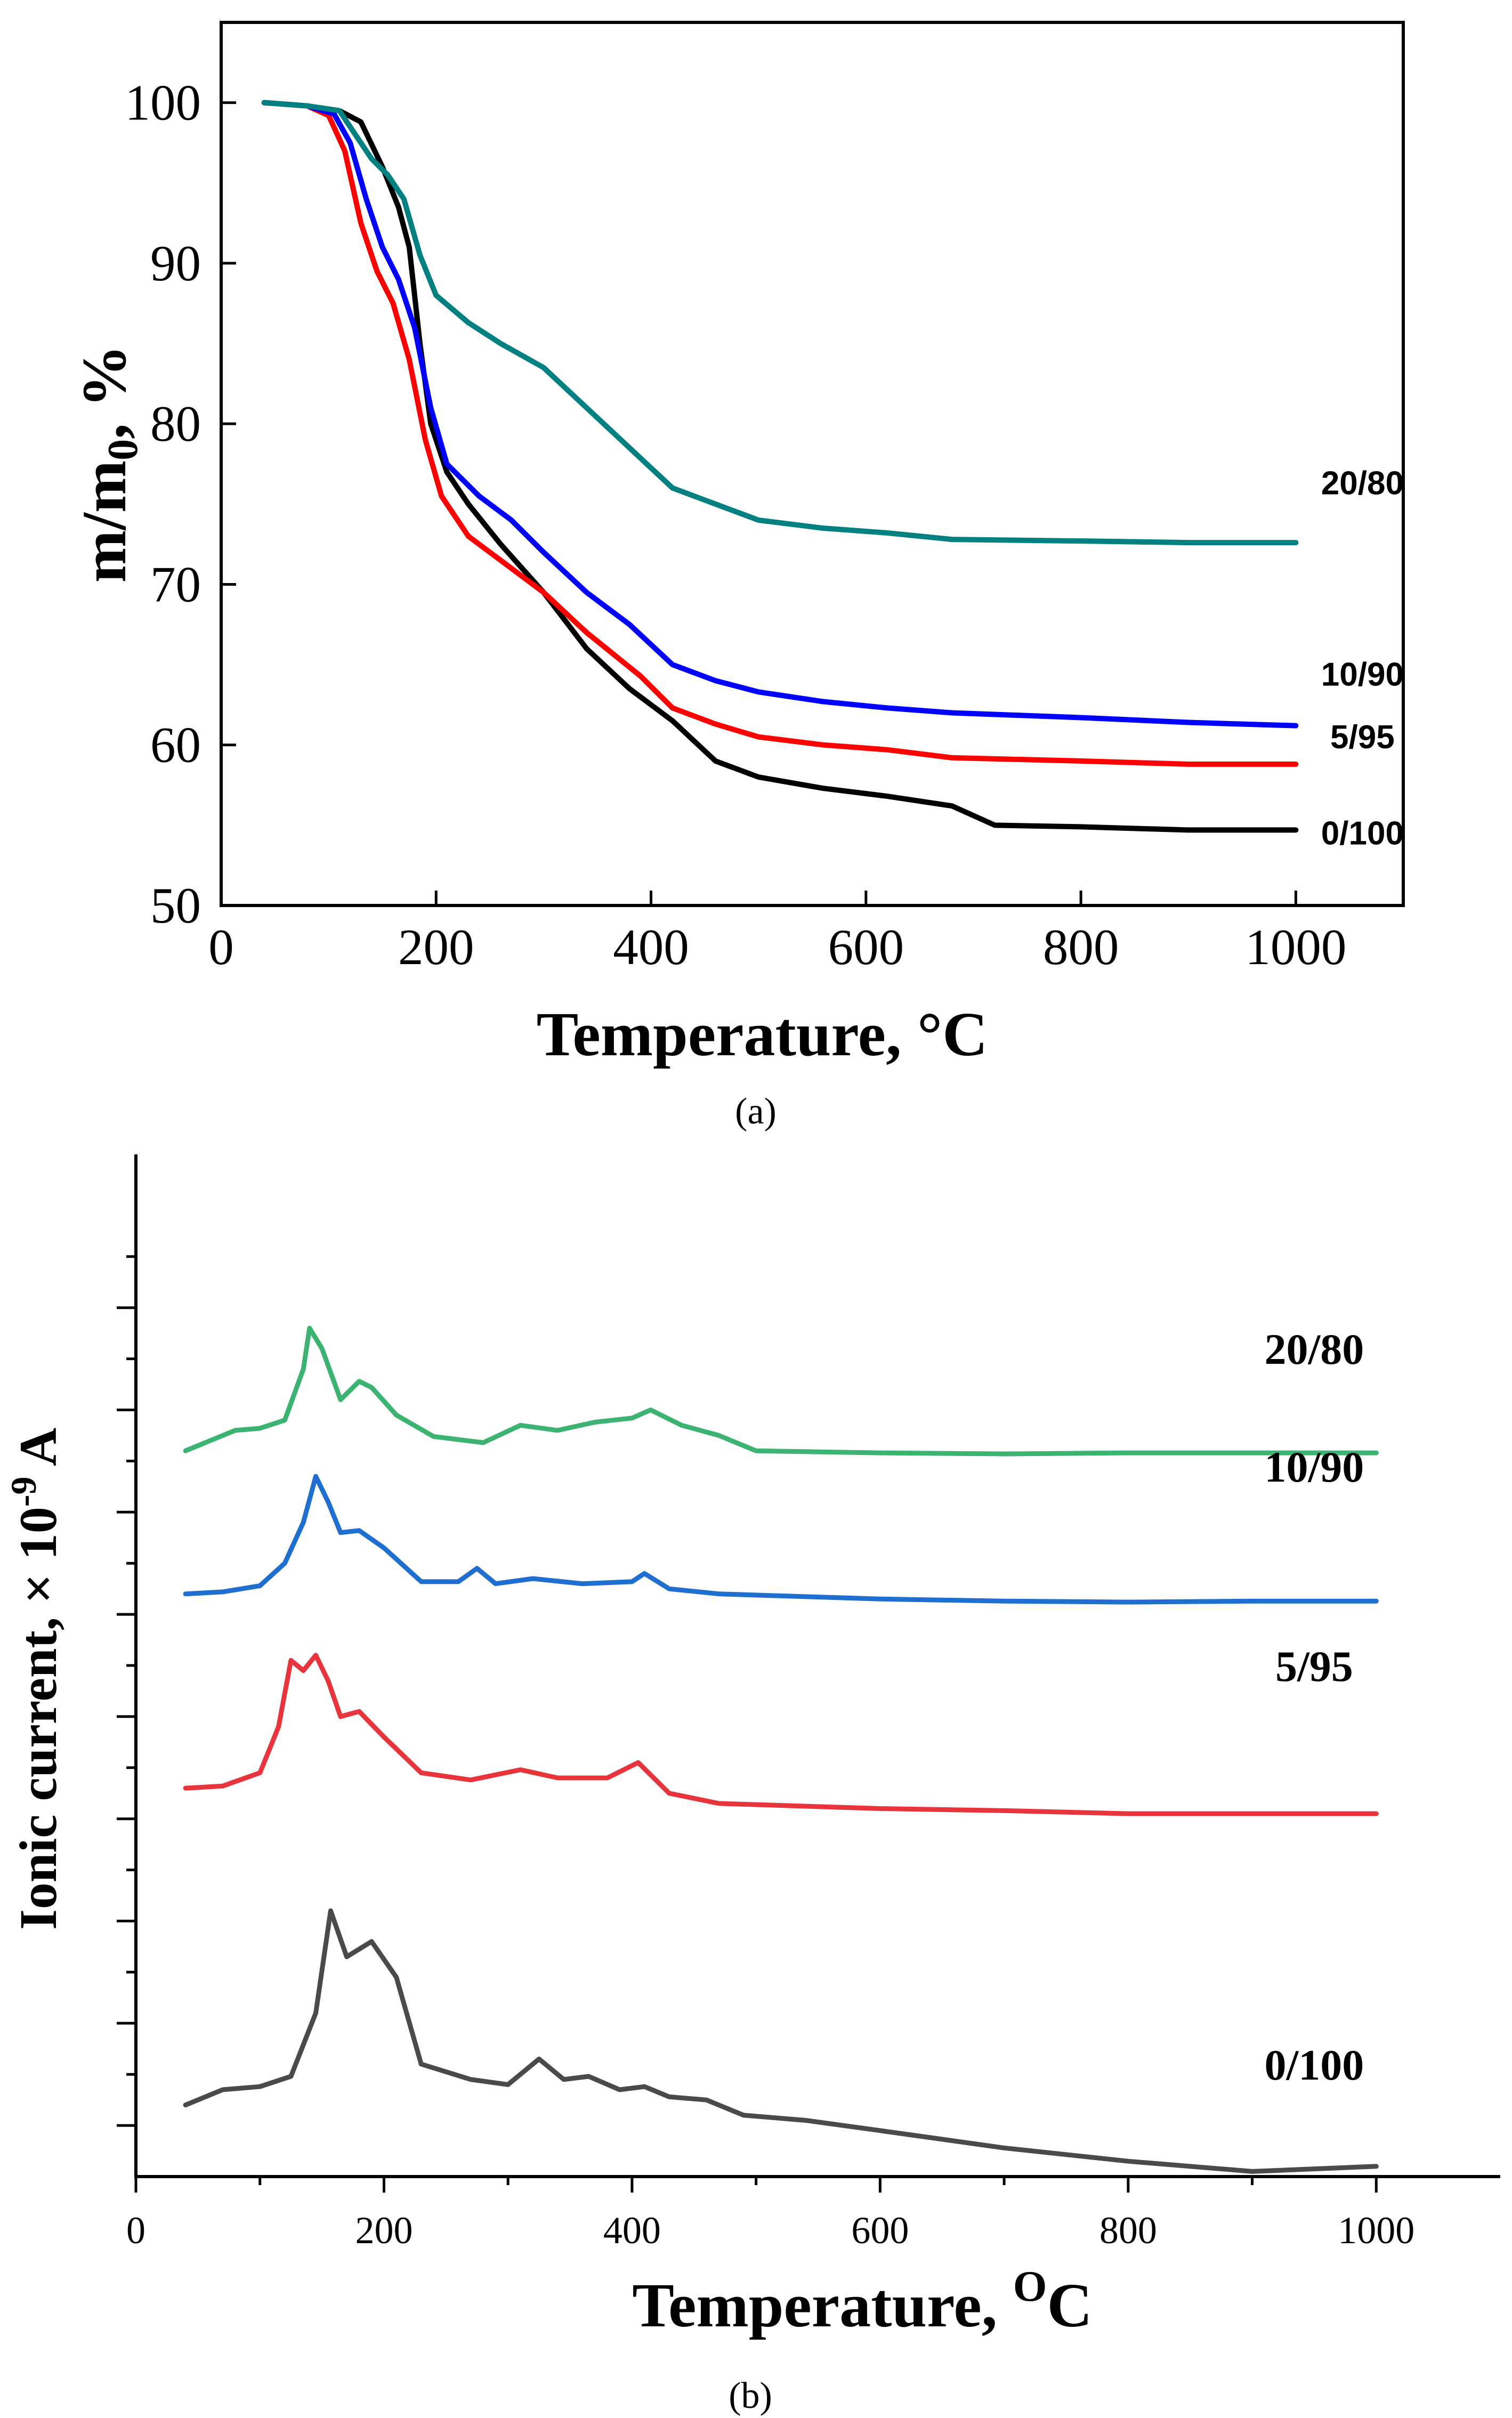 The height and width of the screenshot is (2418, 1512). I want to click on a-y-tick-label: 100, so click(163, 103).